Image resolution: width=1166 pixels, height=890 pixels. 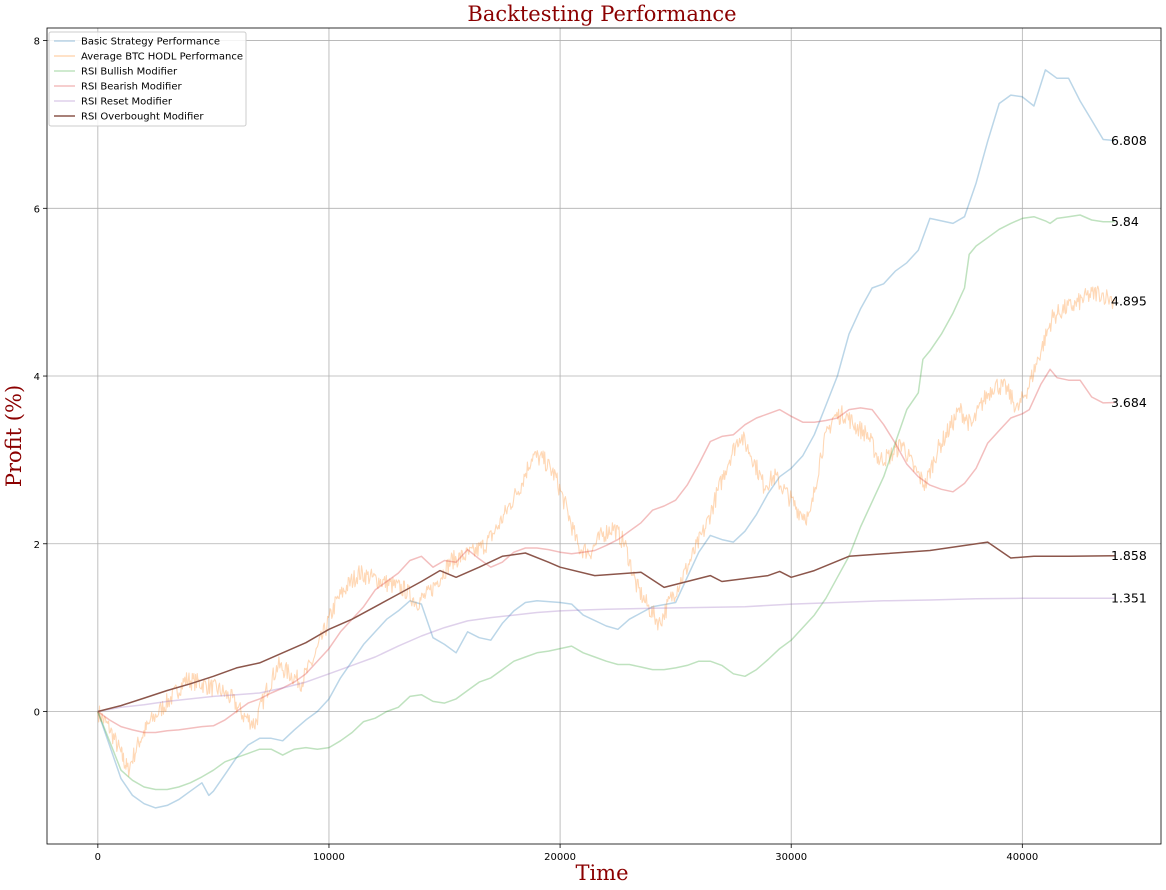 What do you see at coordinates (606, 655) in the screenshot?
I see `series-line-rsi-reset-modifier` at bounding box center [606, 655].